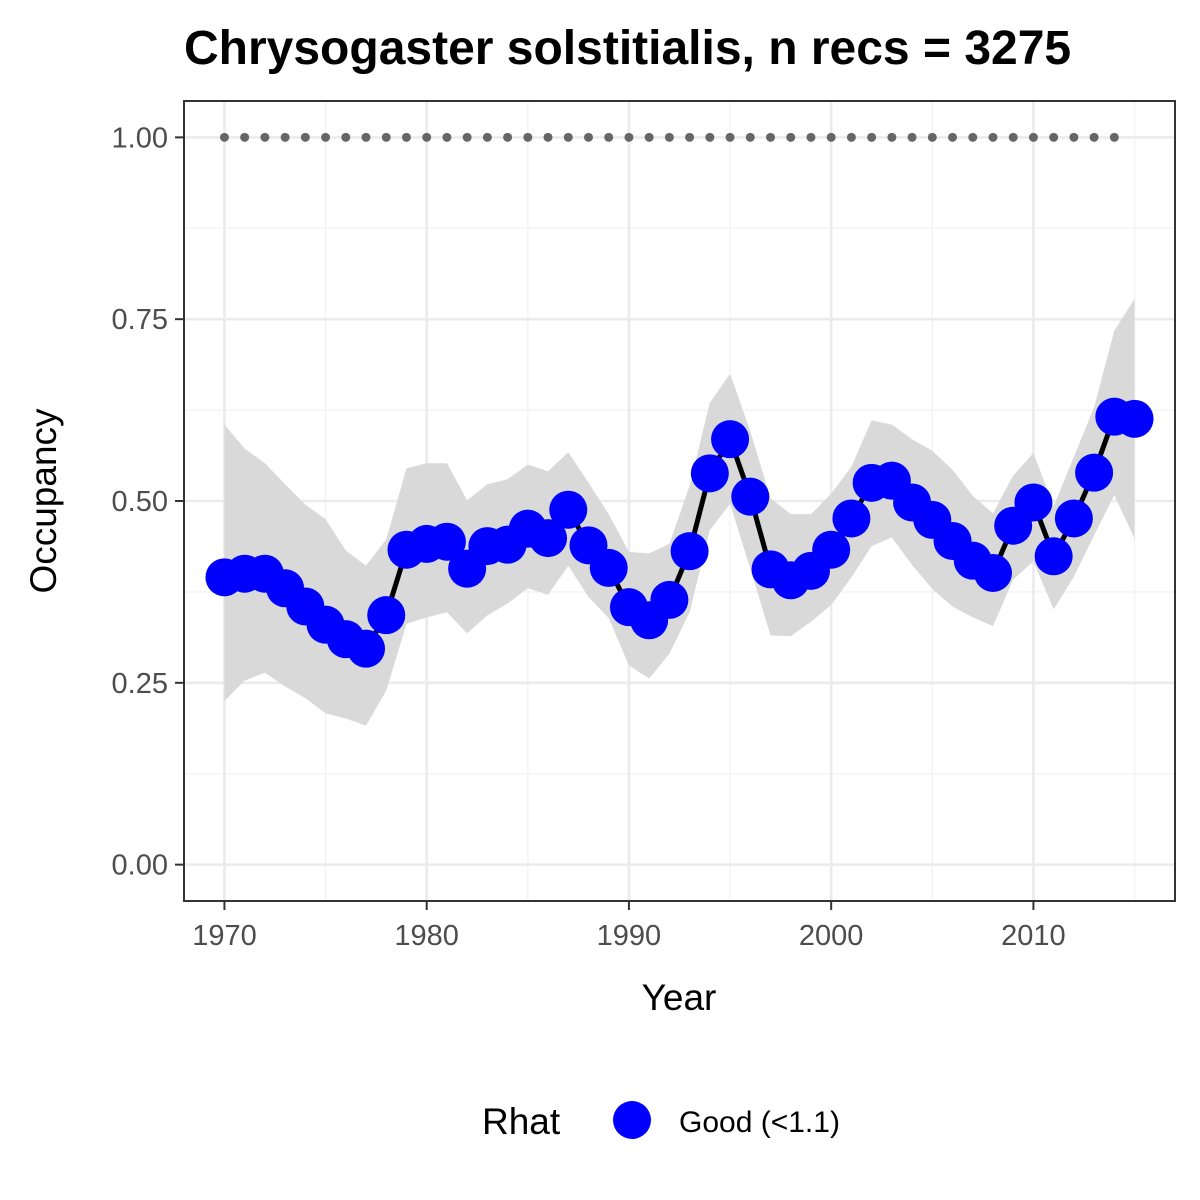 The width and height of the screenshot is (1200, 1200). Describe the element at coordinates (140, 320) in the screenshot. I see `y-tick-label: 0.75` at that location.